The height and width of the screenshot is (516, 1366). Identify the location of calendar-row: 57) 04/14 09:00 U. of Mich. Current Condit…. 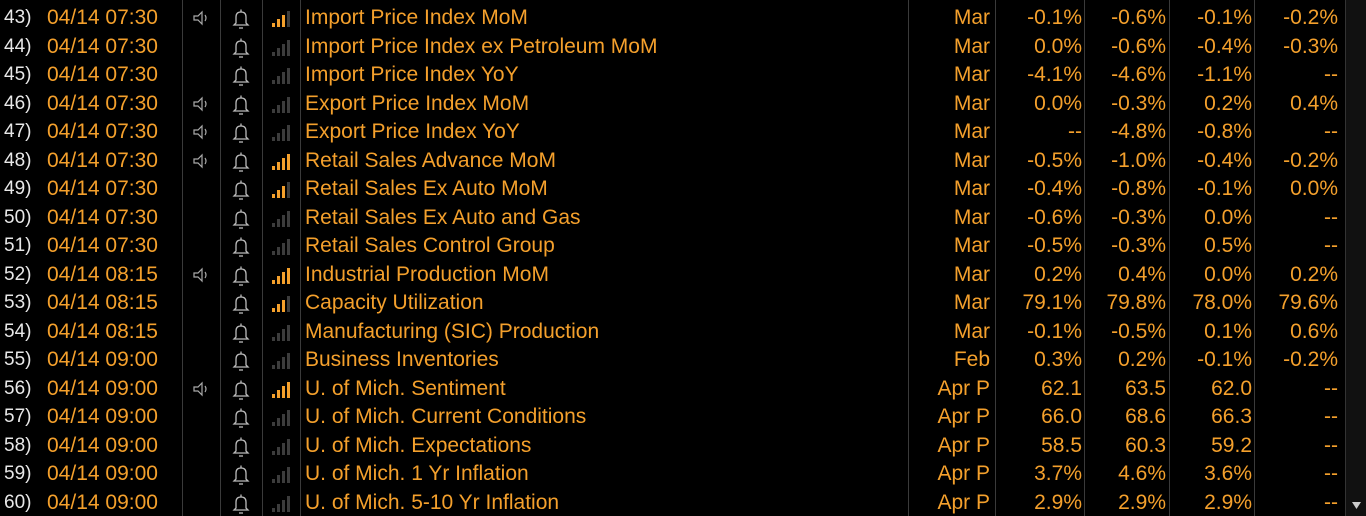
(672, 417).